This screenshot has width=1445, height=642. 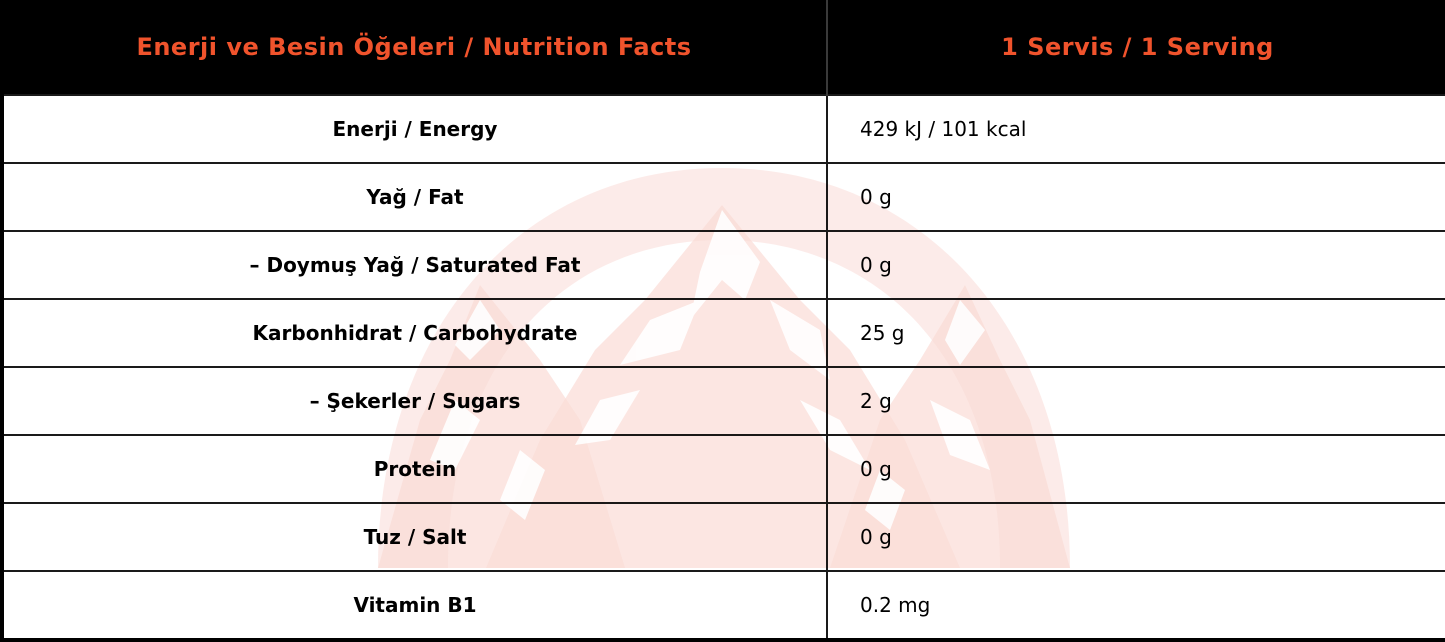 I want to click on nutrient-value: 25 g, so click(x=1136, y=332).